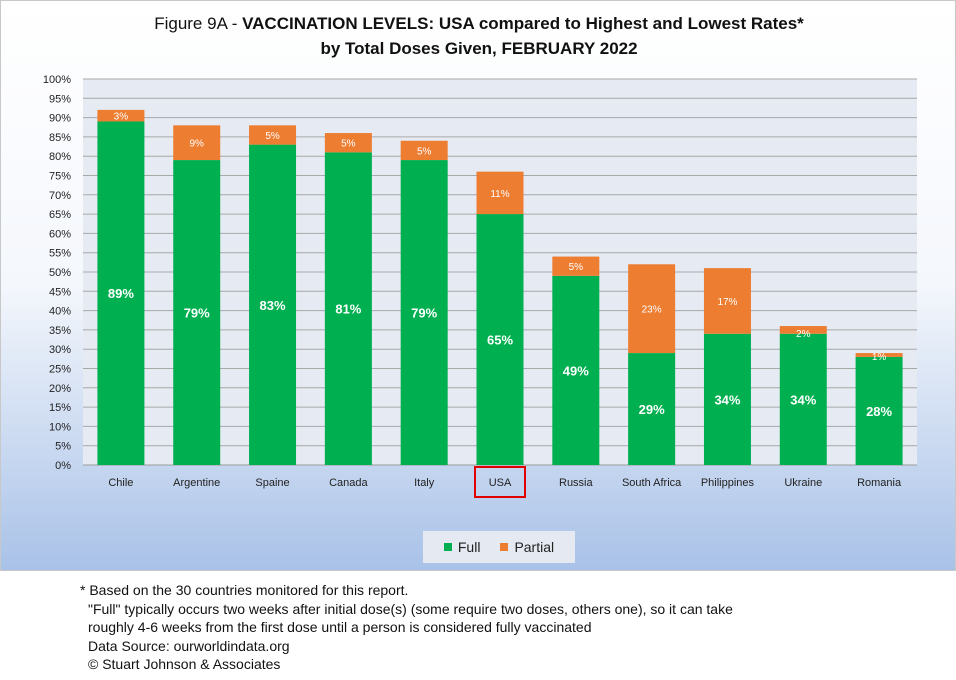 The height and width of the screenshot is (680, 956). I want to click on legend-swatch-partial, so click(504, 547).